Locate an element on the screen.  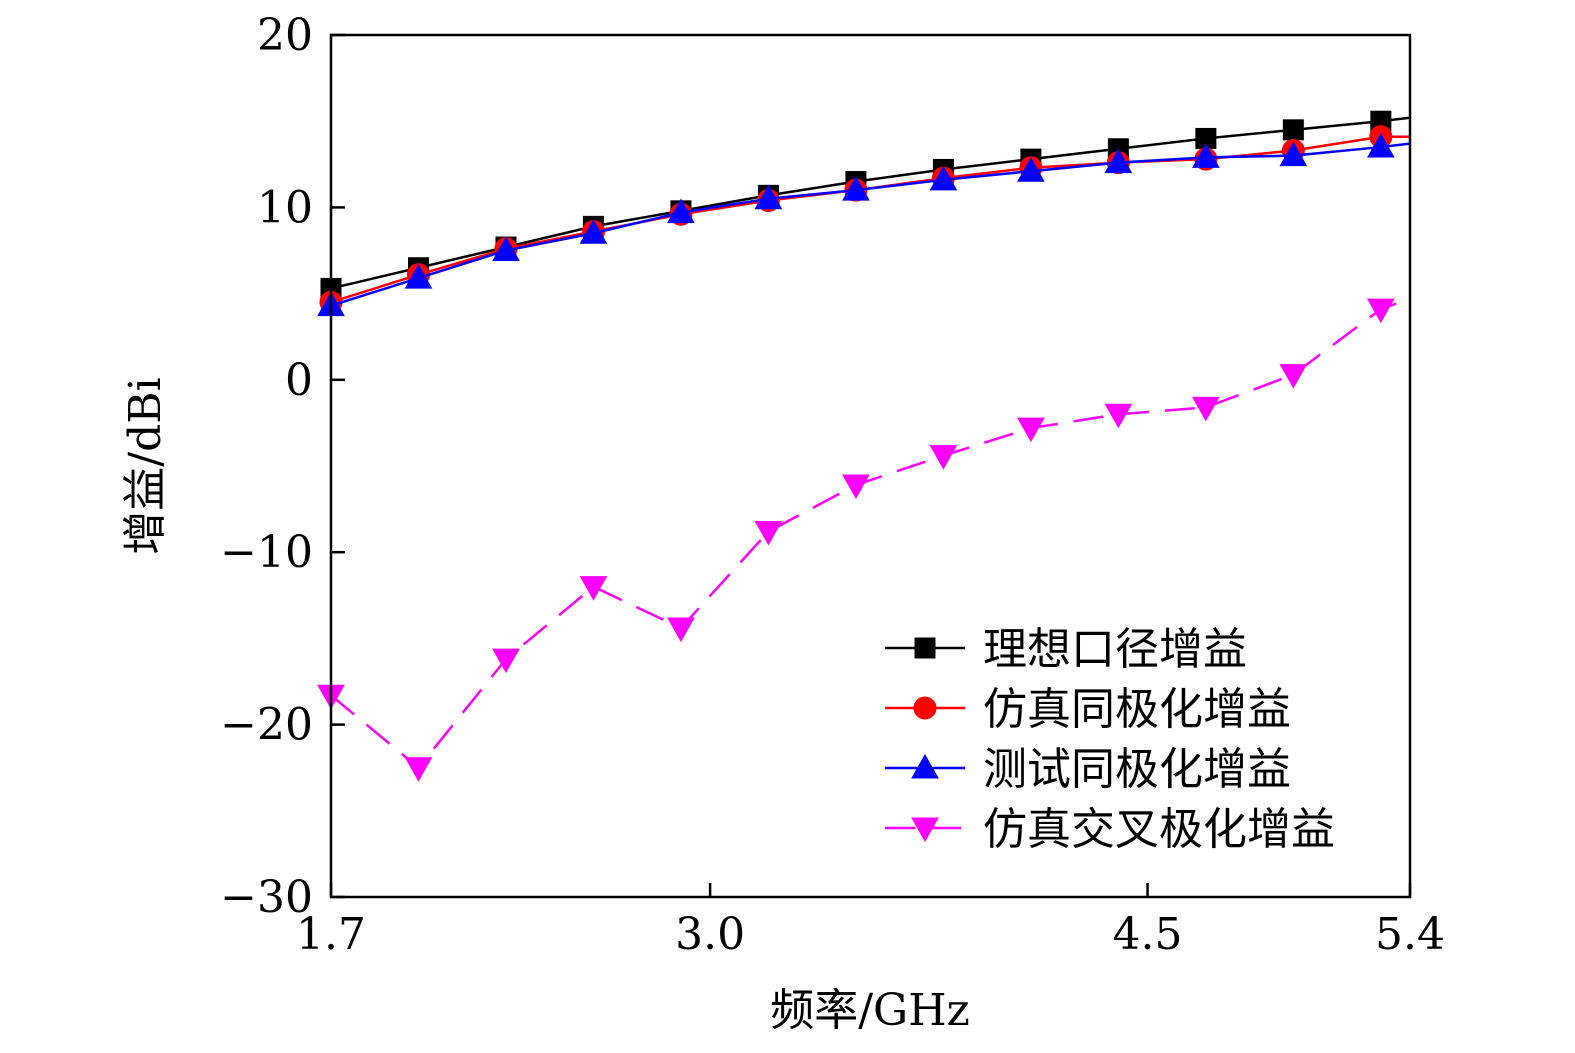
legend-entry: 仿真交叉极化增益 is located at coordinates (1110, 829).